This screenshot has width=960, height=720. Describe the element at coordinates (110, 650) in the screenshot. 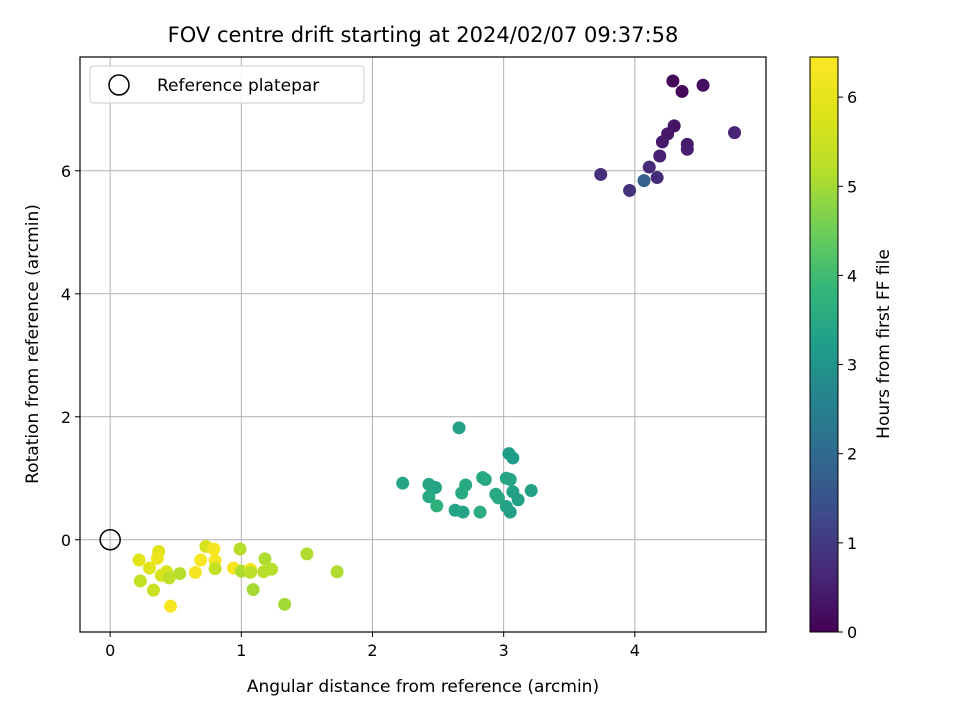

I see `x-tick-label: 0` at that location.